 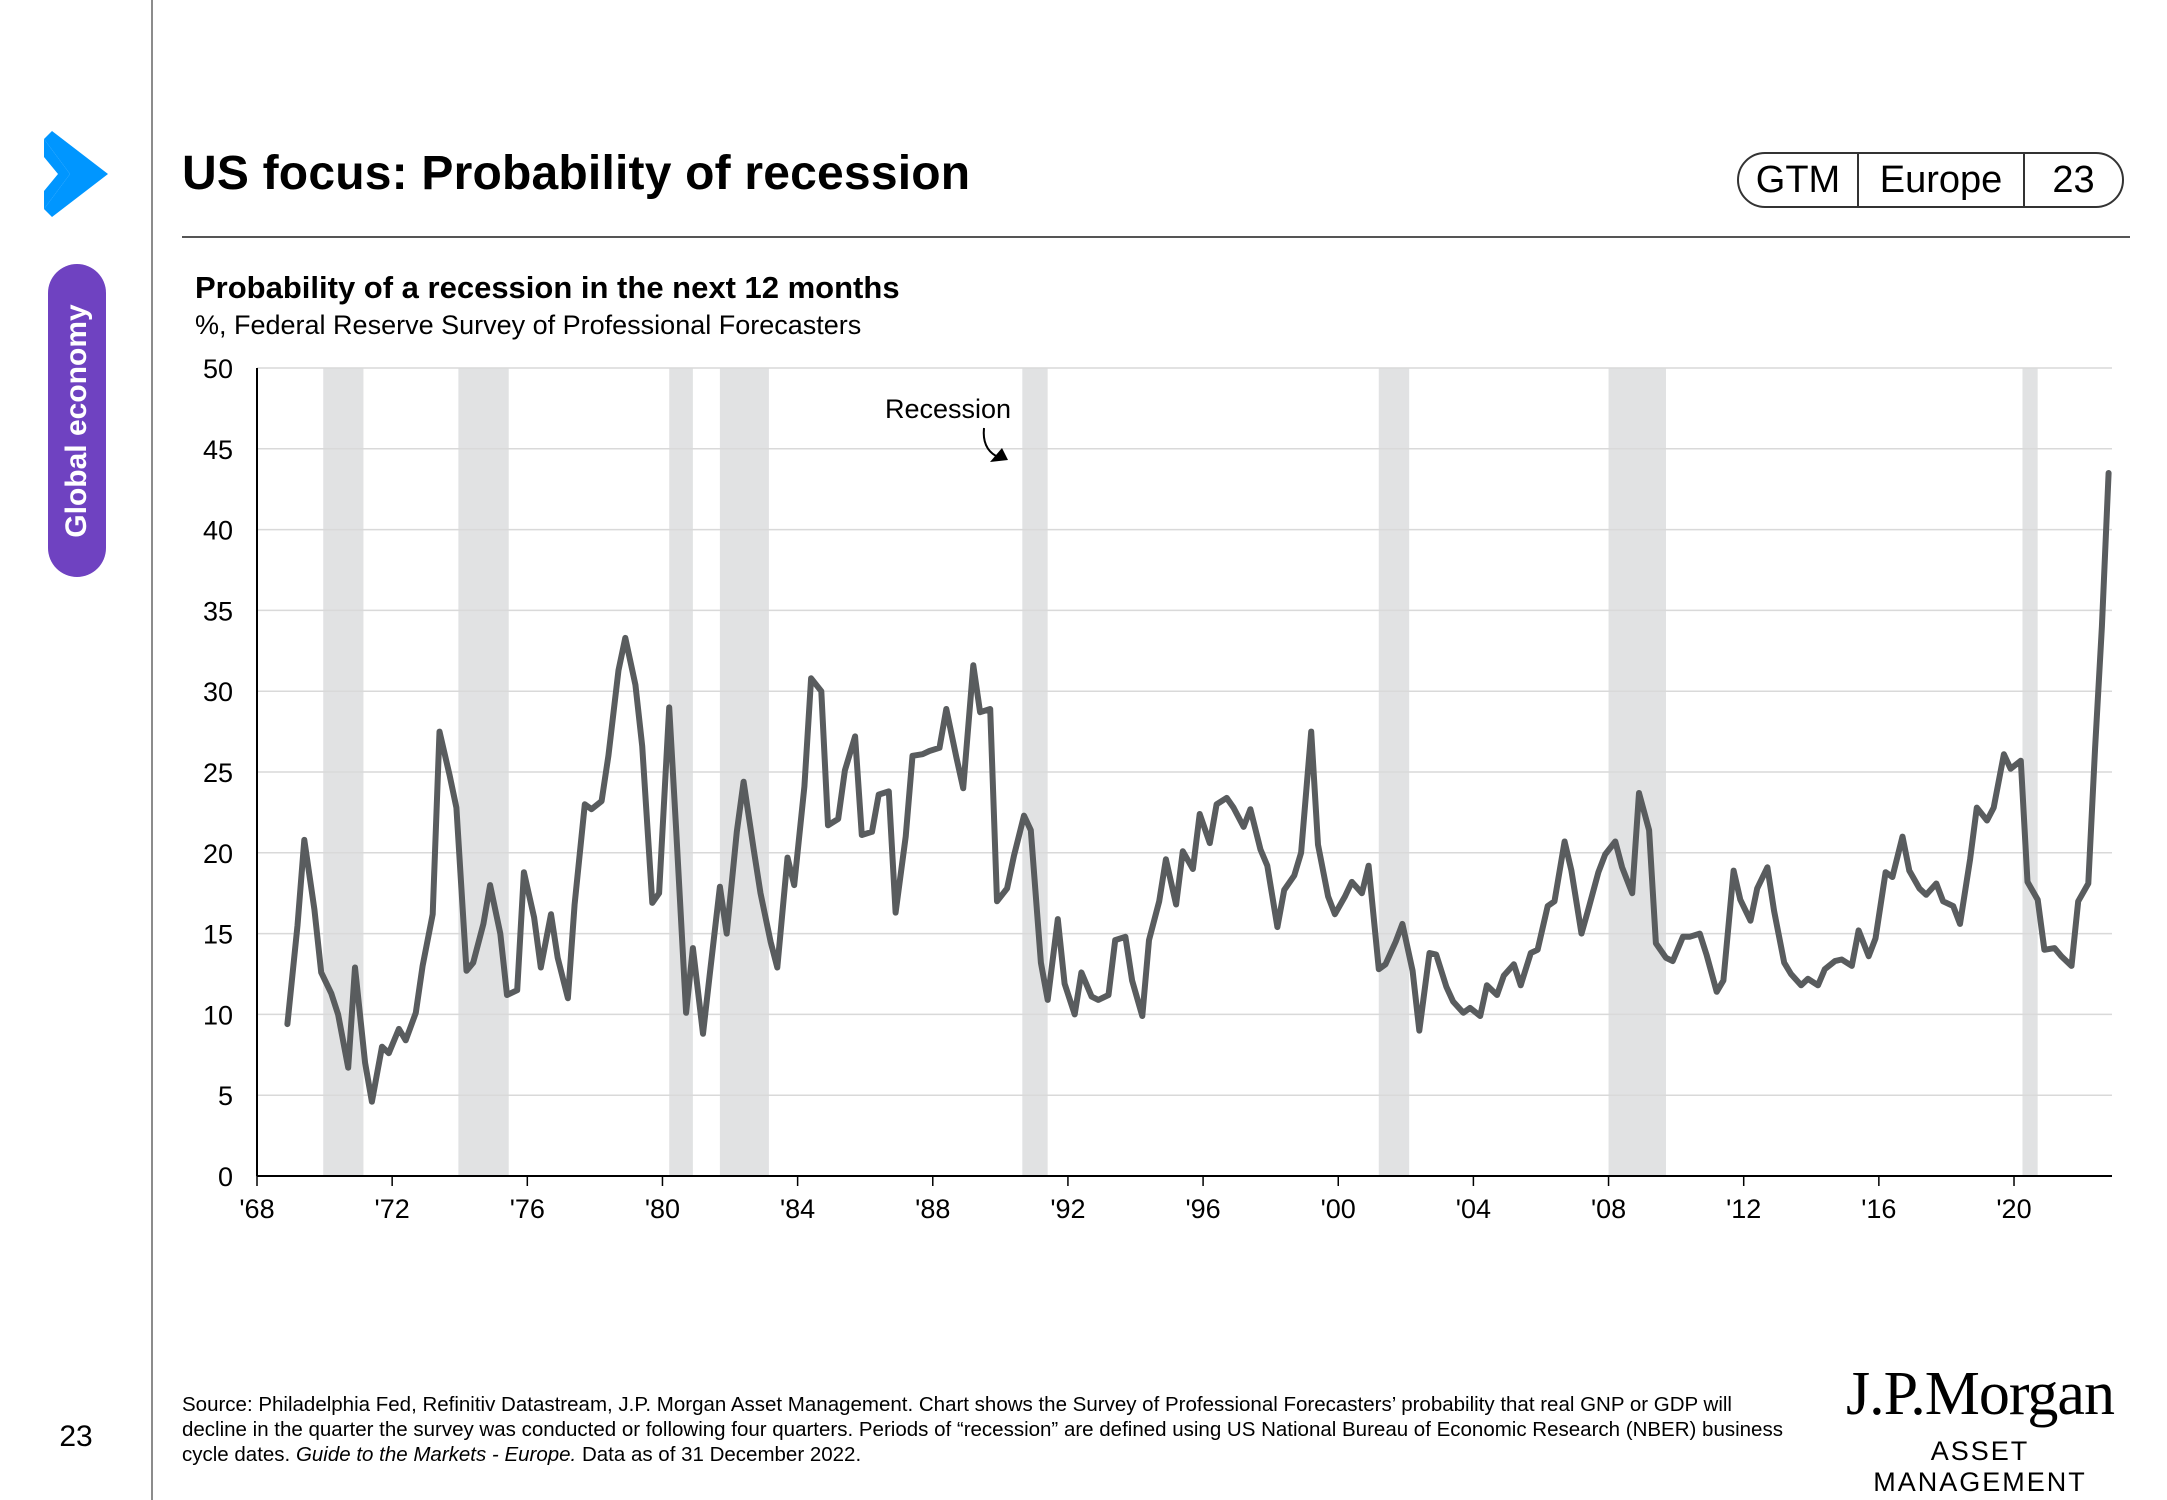 What do you see at coordinates (1338, 1209) in the screenshot?
I see `x-tick-label: '00` at bounding box center [1338, 1209].